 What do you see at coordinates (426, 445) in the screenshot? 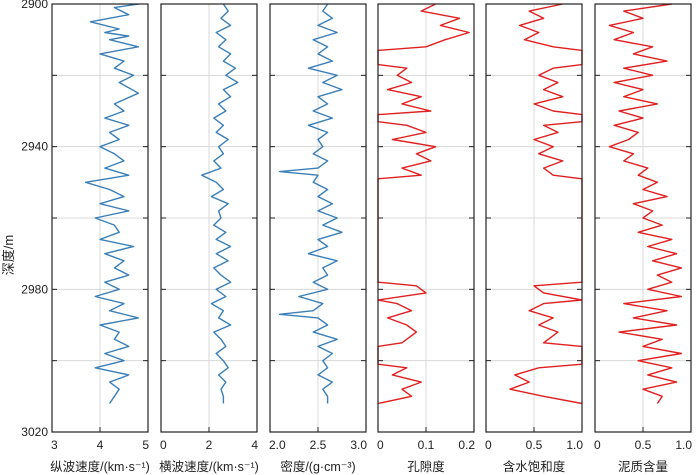
I see `x-tick-label: 0.1` at bounding box center [426, 445].